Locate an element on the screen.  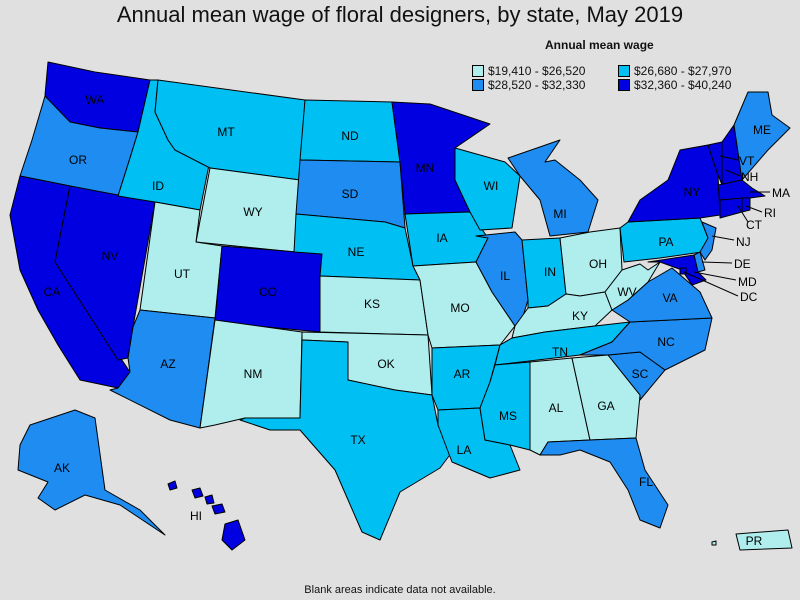
label-OH: OH is located at coordinates (598, 264).